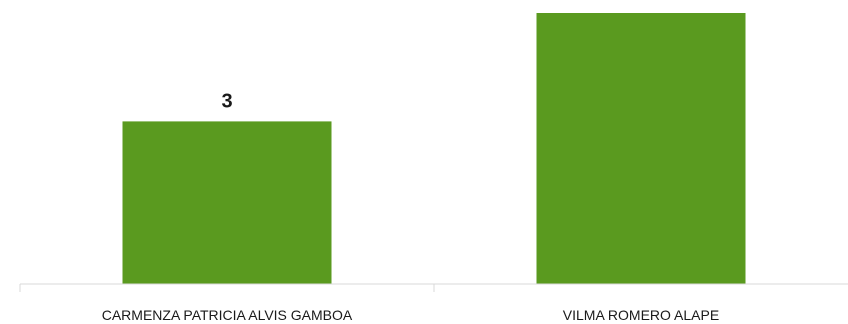  I want to click on x-axis-ticks, so click(227, 288).